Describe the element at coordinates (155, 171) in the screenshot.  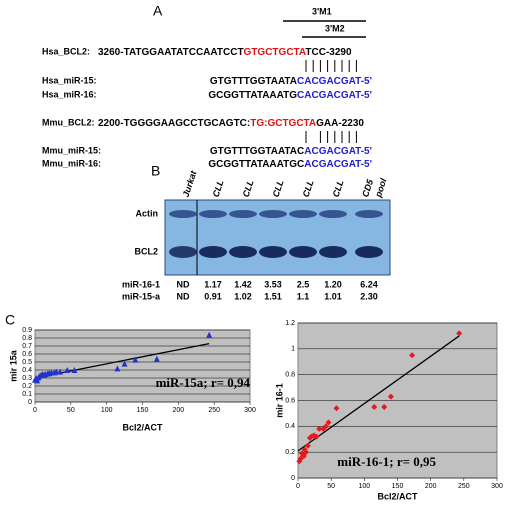
I see `panel-label: B` at that location.